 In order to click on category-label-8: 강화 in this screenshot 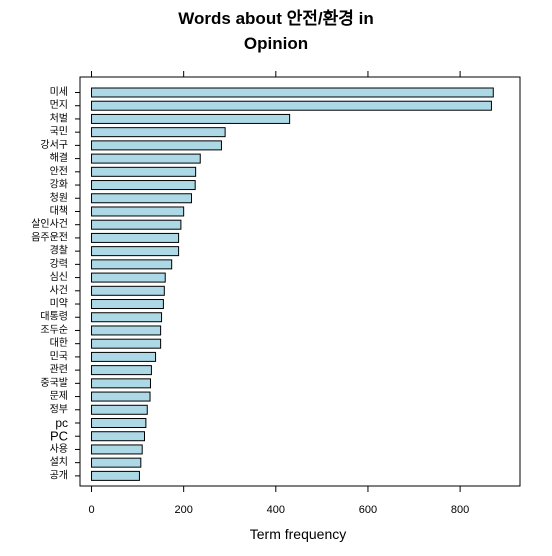, I will do `click(59, 185)`.